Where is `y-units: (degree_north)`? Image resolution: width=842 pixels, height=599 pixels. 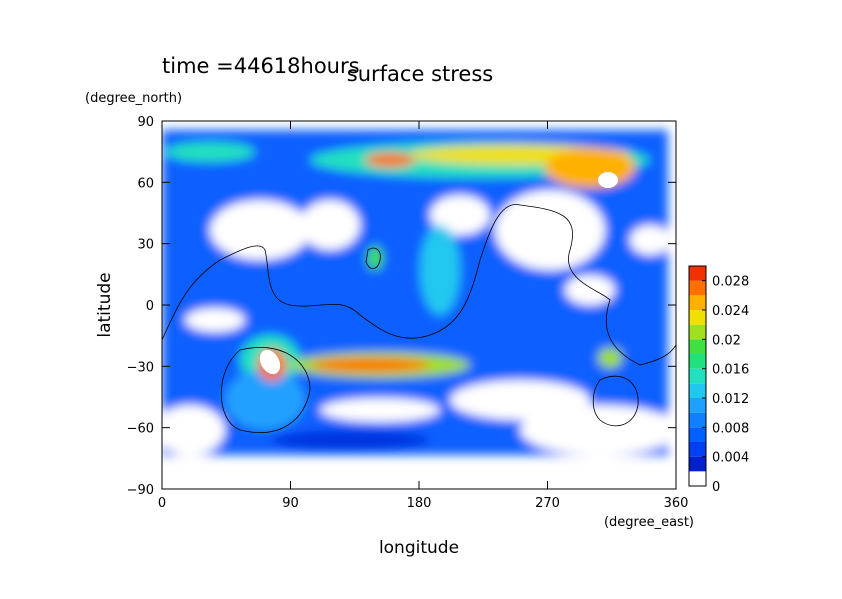 y-units: (degree_north) is located at coordinates (133, 98).